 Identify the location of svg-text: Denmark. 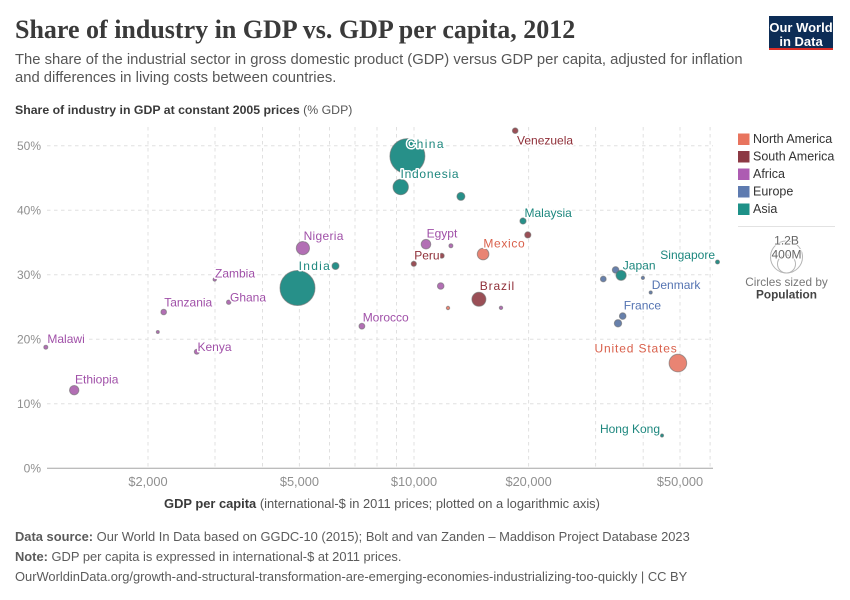
(677, 285).